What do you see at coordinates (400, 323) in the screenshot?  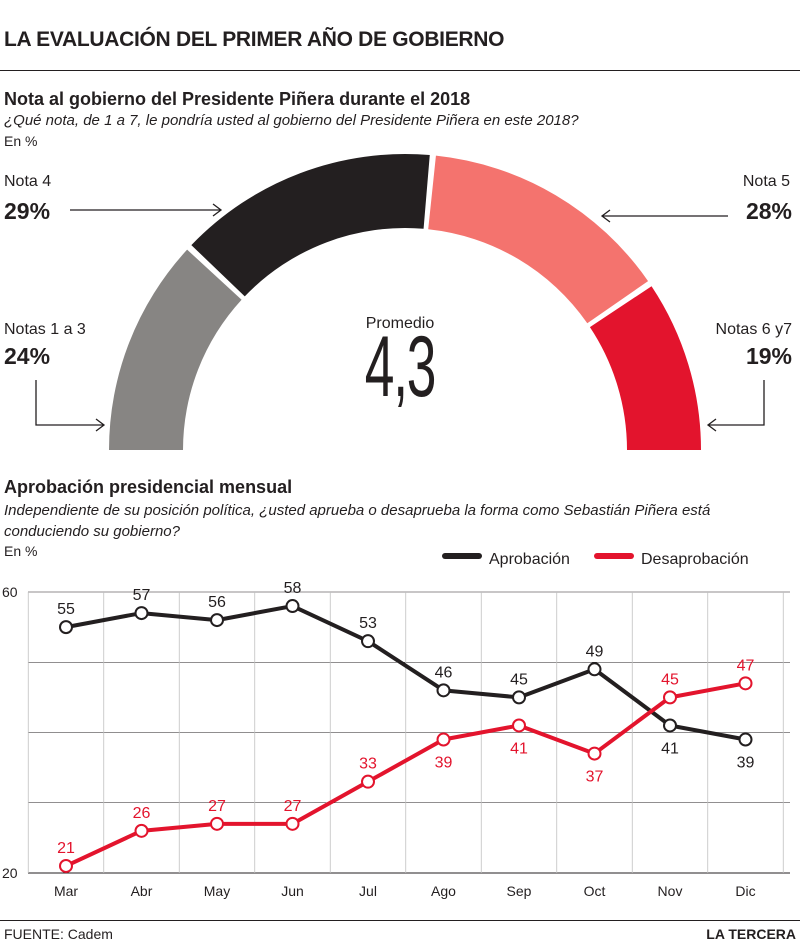 I see `average-label: Promedio` at bounding box center [400, 323].